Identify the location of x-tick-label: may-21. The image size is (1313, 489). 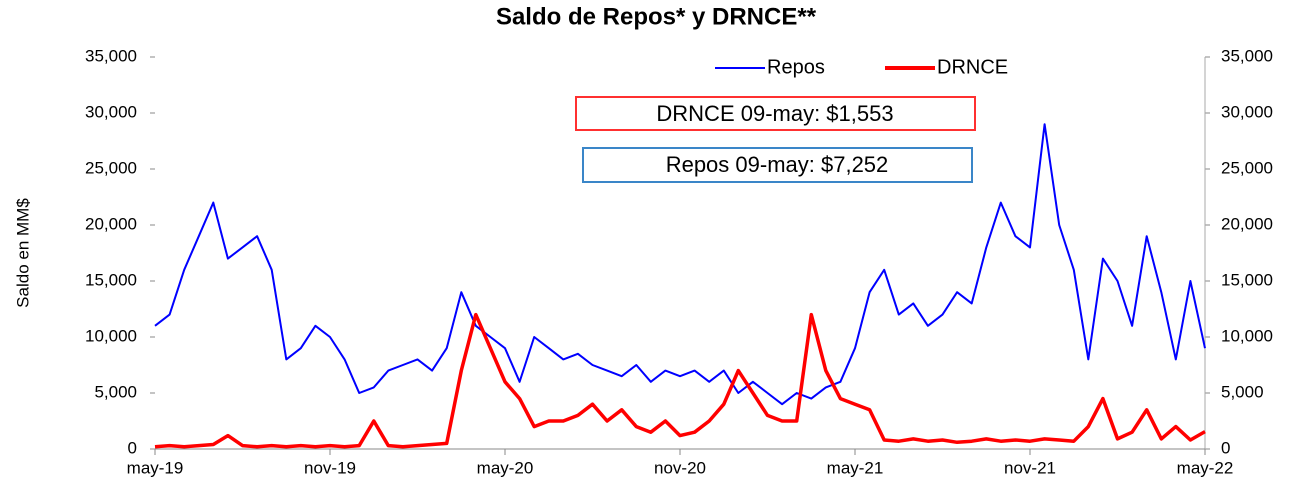
(855, 467).